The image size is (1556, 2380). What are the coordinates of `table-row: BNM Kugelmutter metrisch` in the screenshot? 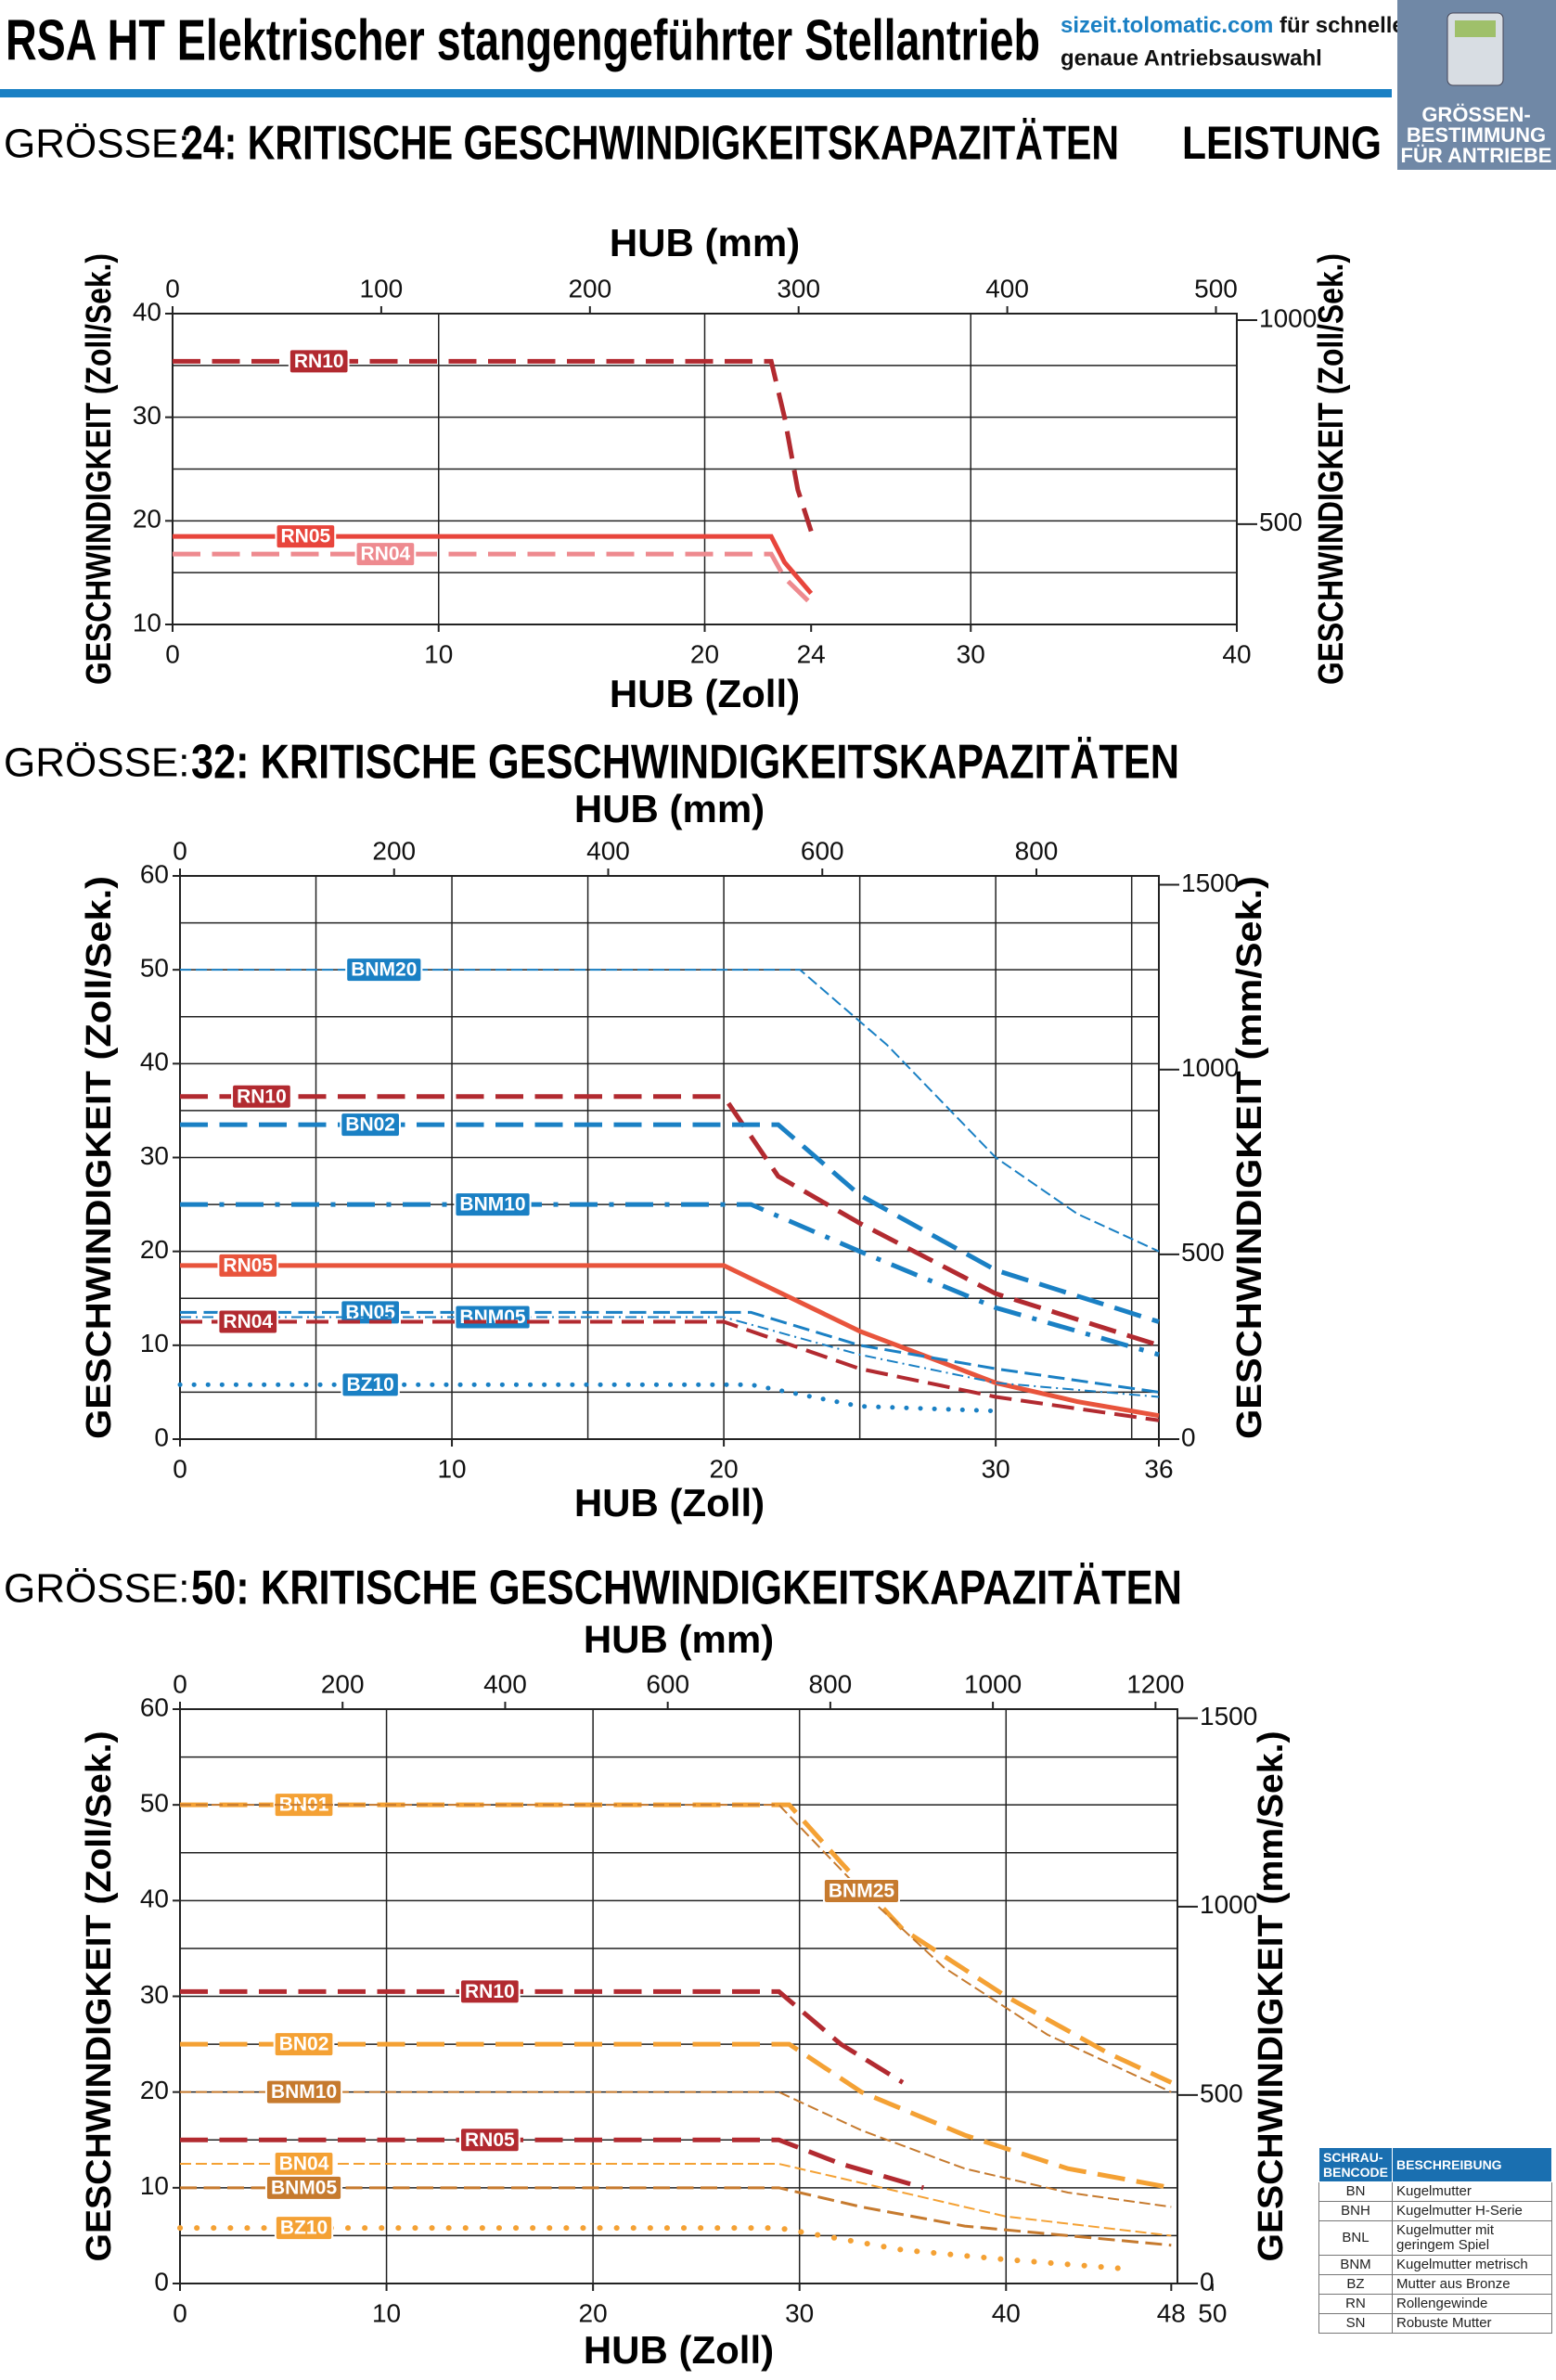 It's located at (1435, 2265).